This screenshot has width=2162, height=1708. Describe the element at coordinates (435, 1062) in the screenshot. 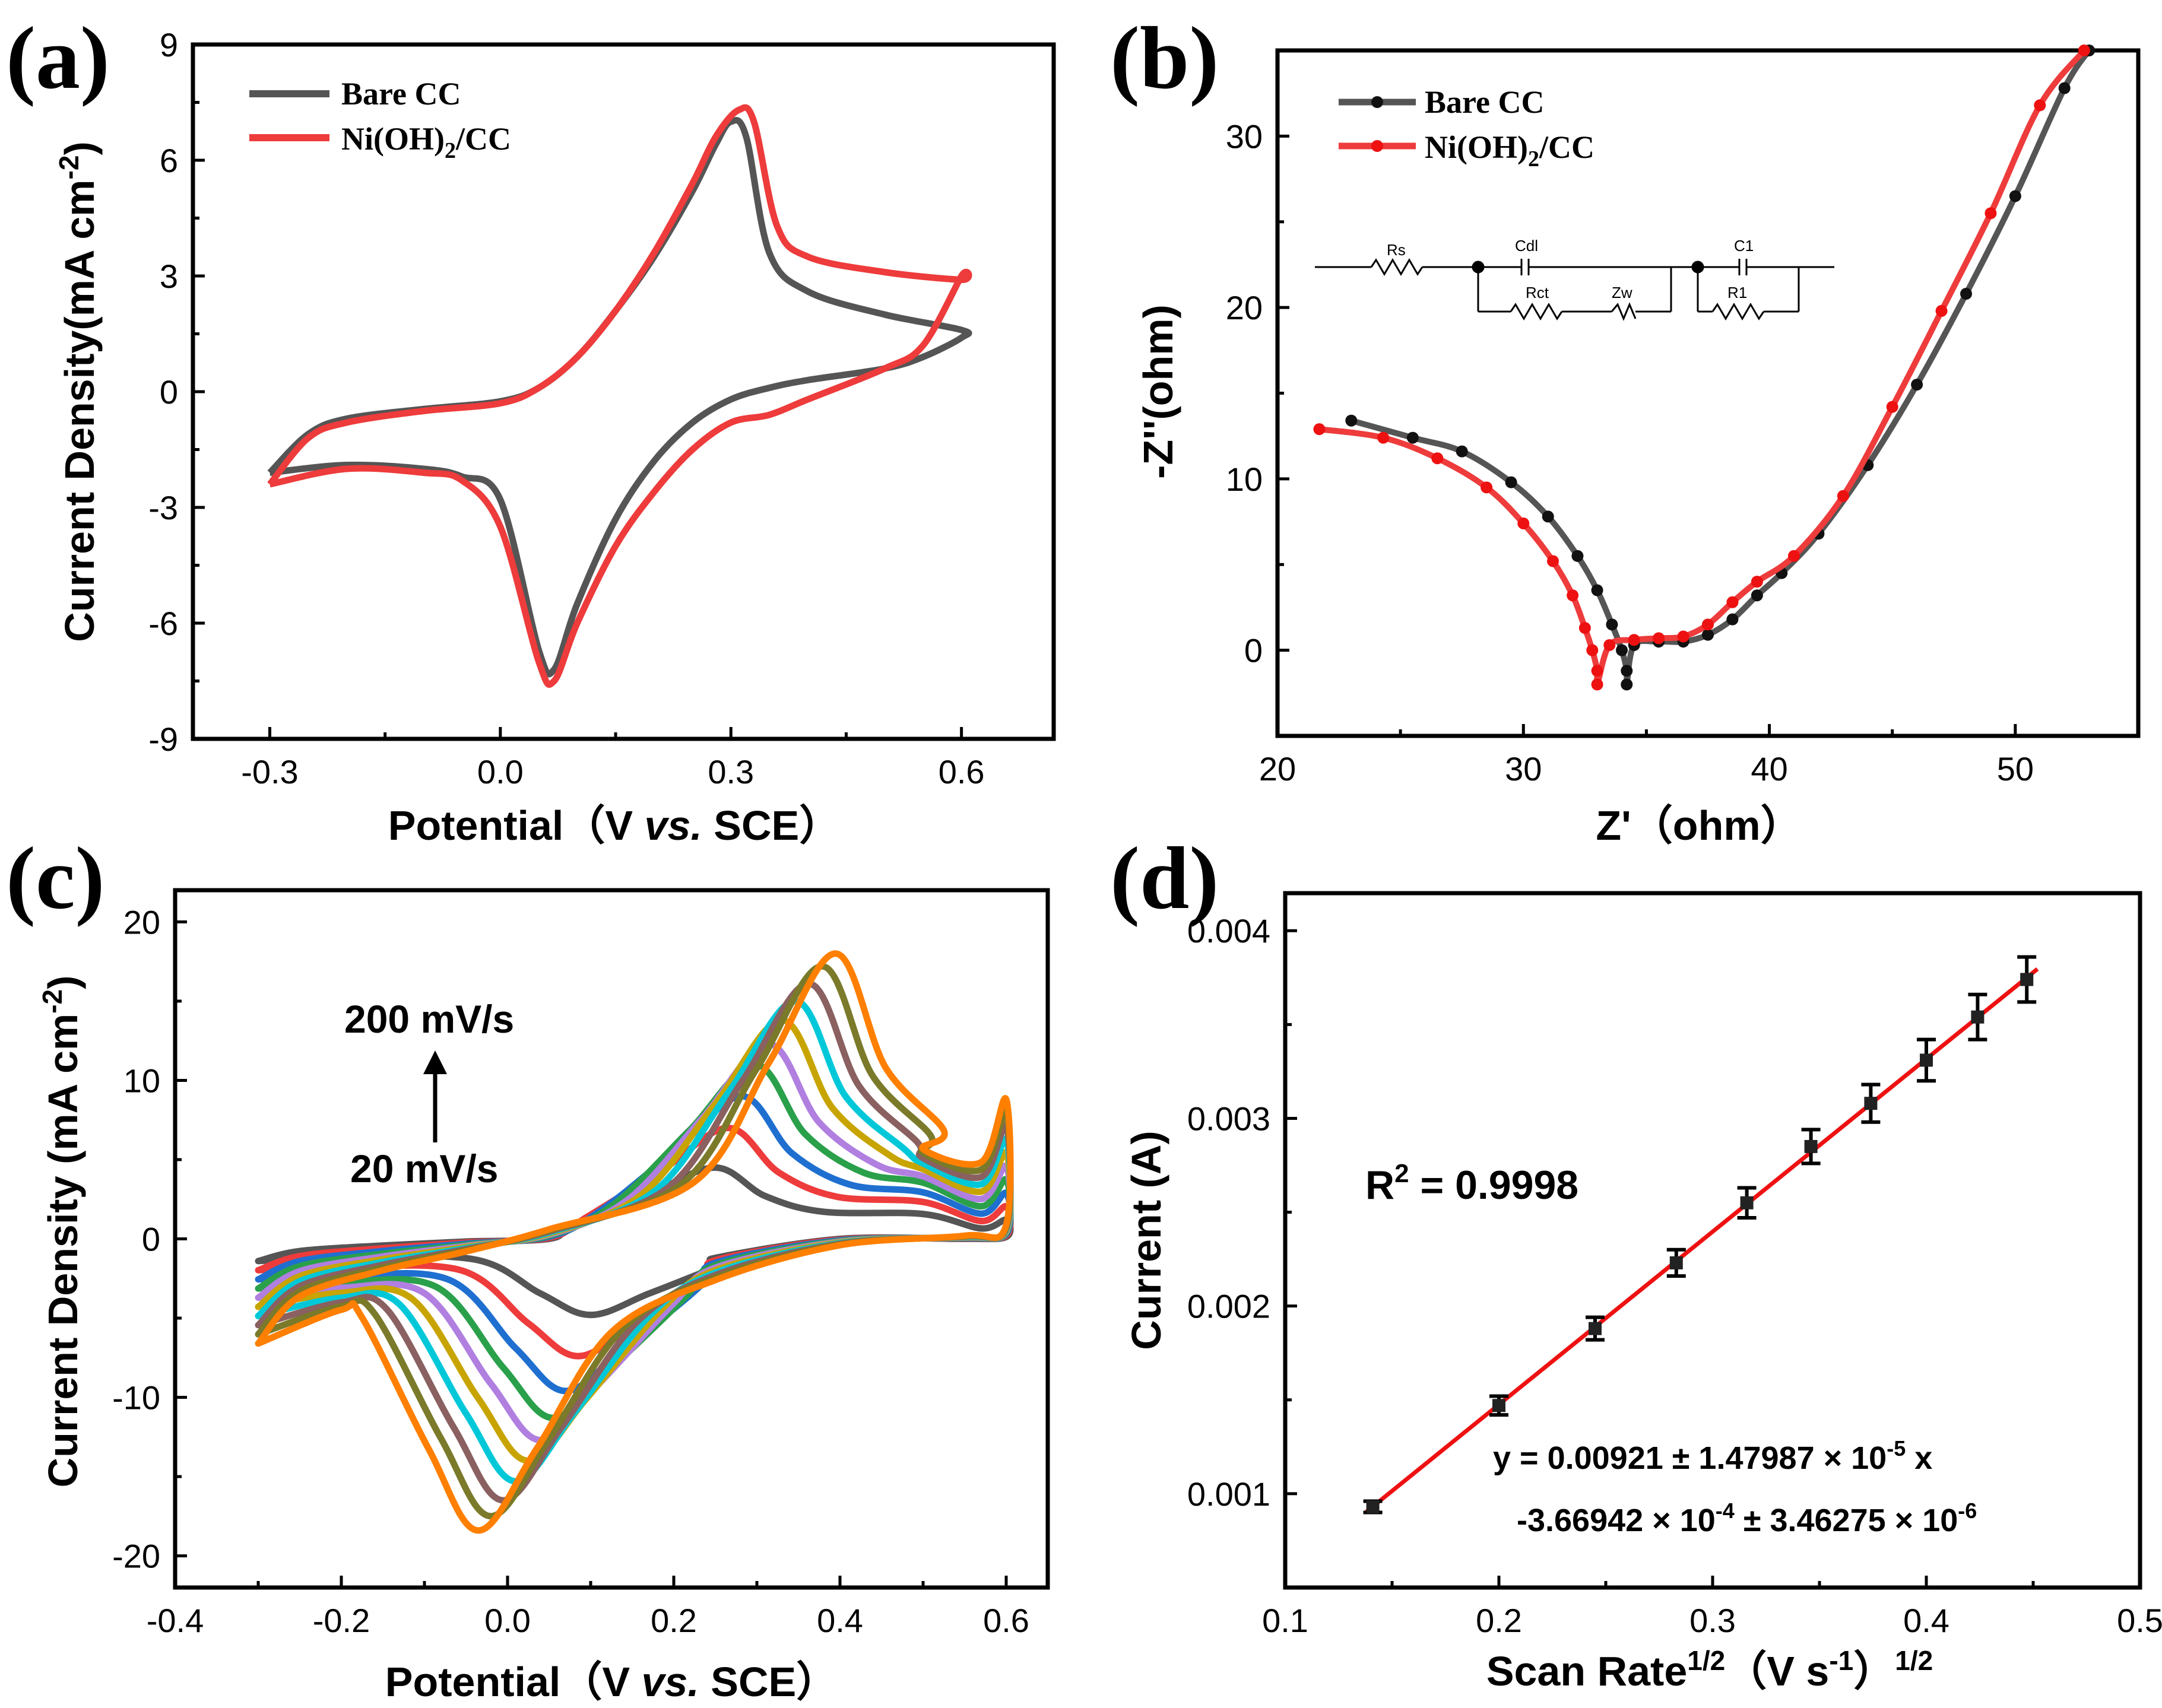

I see `scan-rate-arrow-head` at that location.